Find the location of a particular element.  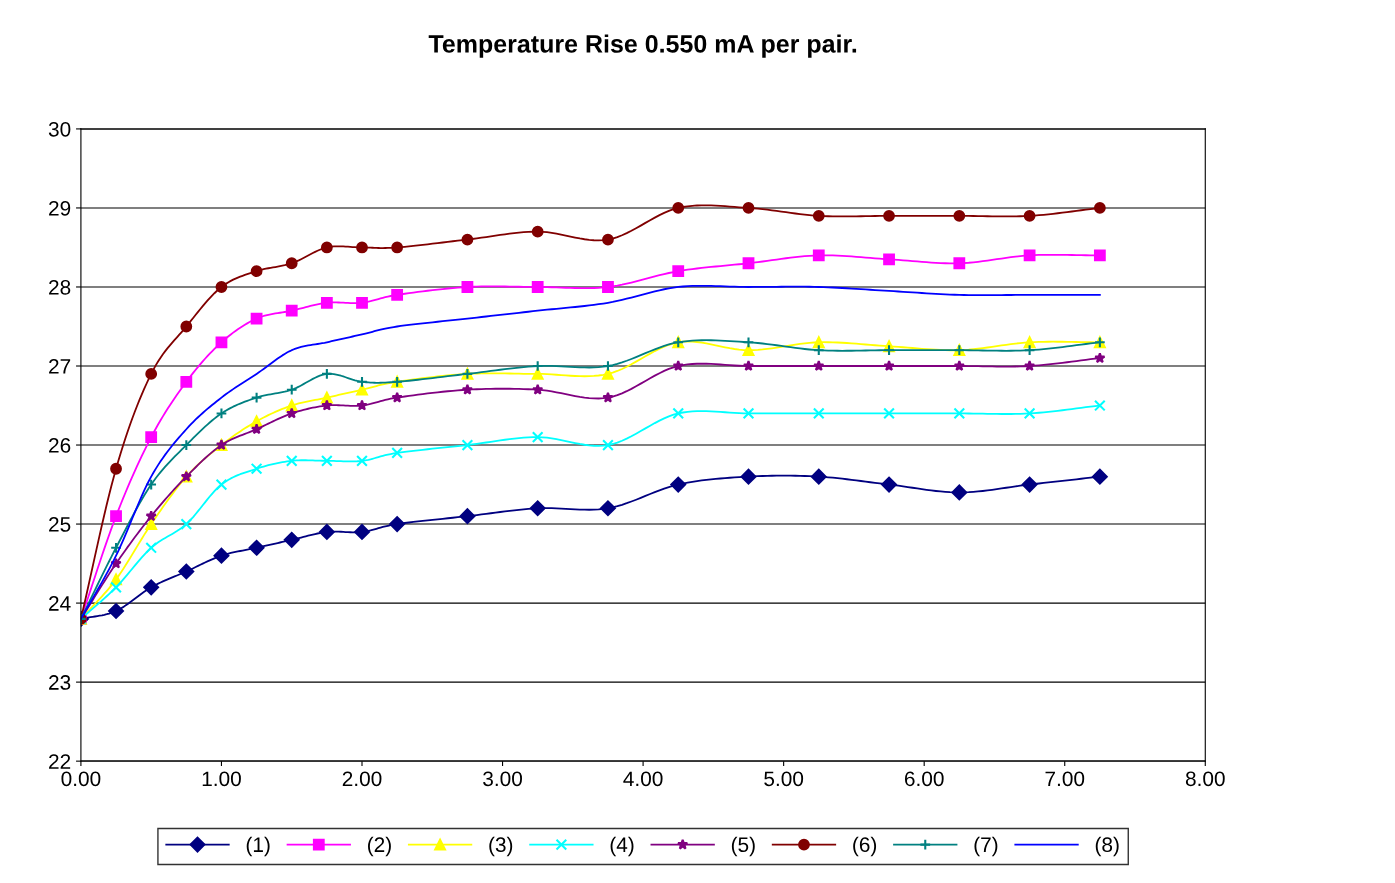

x-tick-label: 8.00 is located at coordinates (1205, 779).